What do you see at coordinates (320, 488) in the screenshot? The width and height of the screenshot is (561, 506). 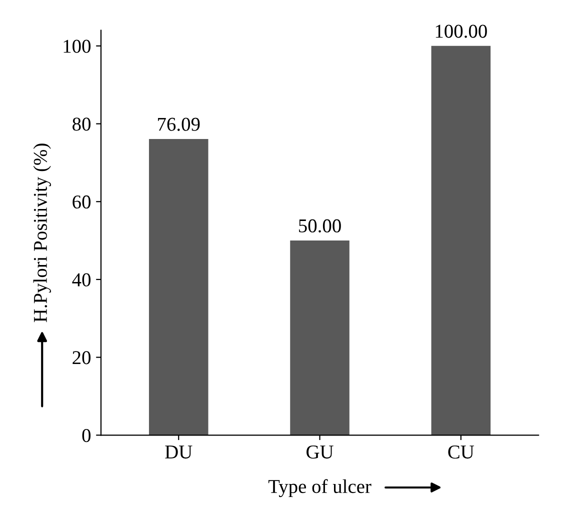 I see `x-axis-title: Type of ulcer` at bounding box center [320, 488].